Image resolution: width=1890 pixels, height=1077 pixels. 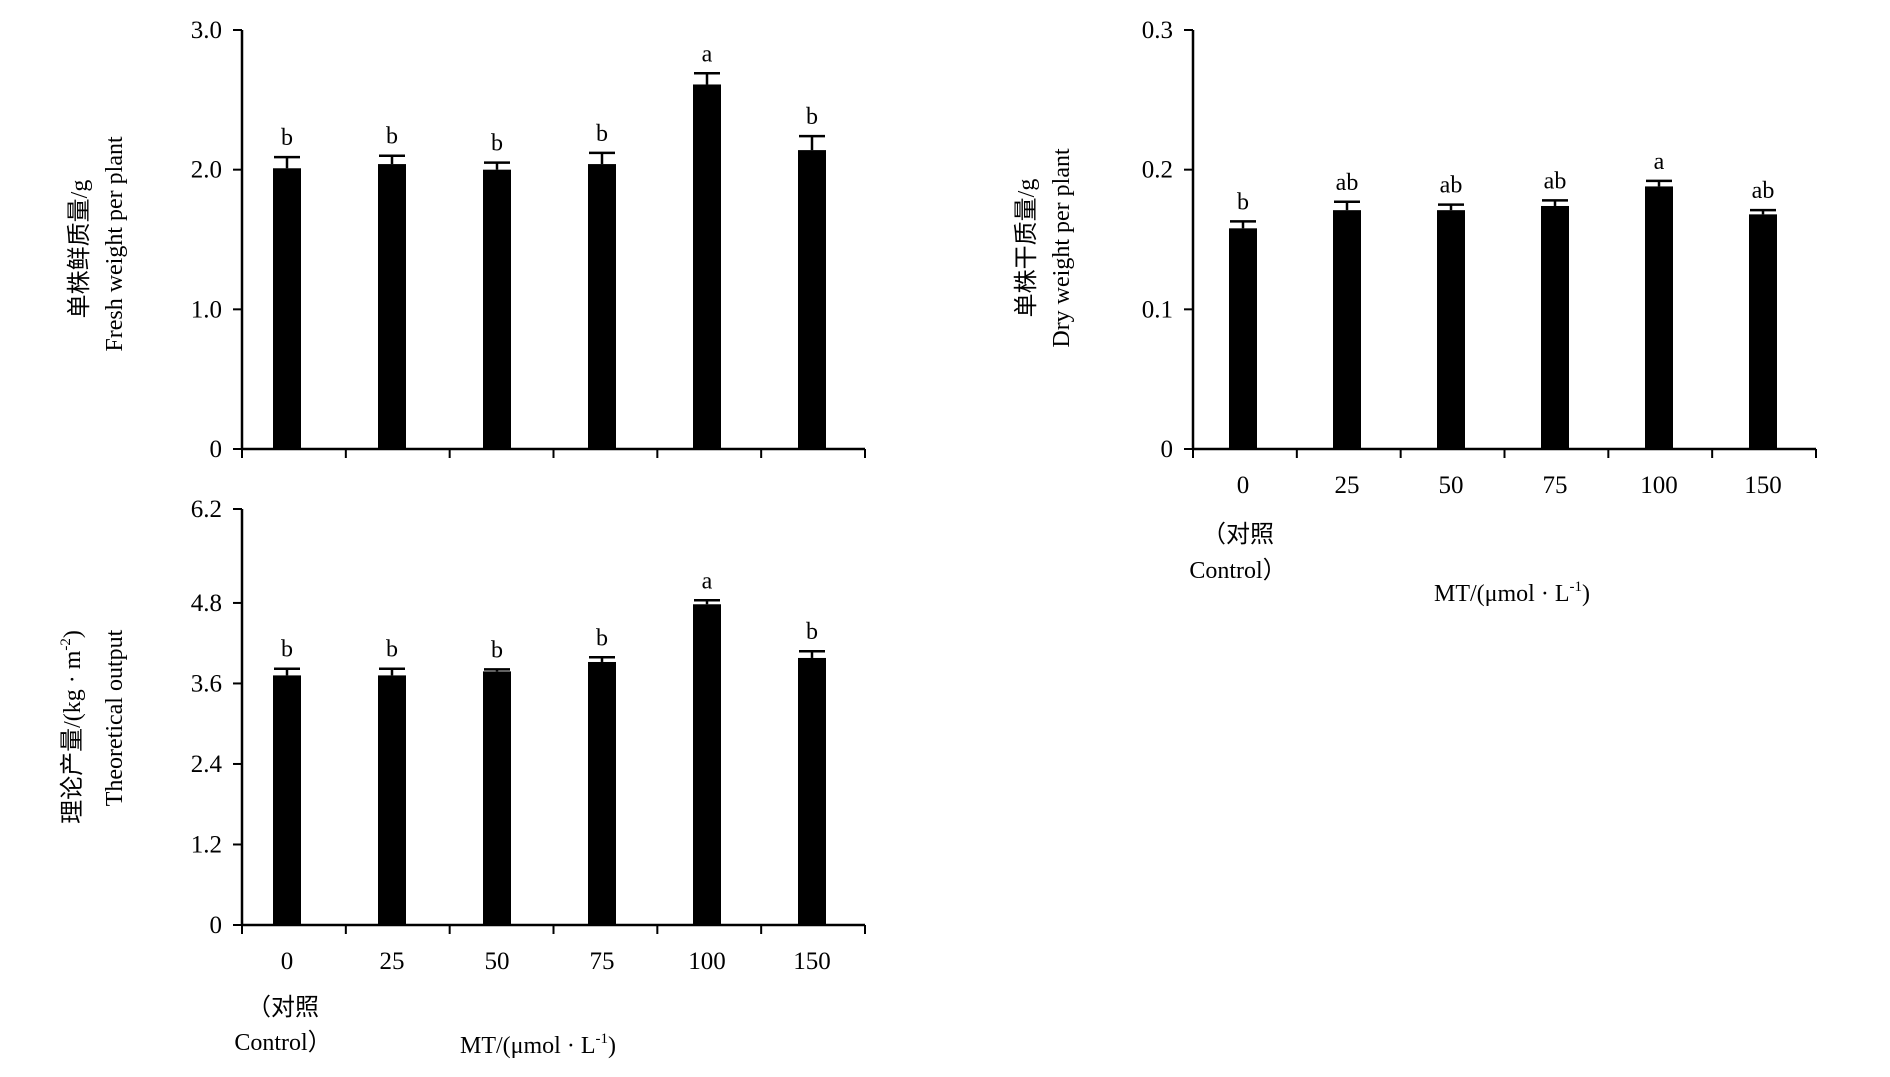 What do you see at coordinates (206, 309) in the screenshot?
I see `fresh-y-tick-label: 1.0` at bounding box center [206, 309].